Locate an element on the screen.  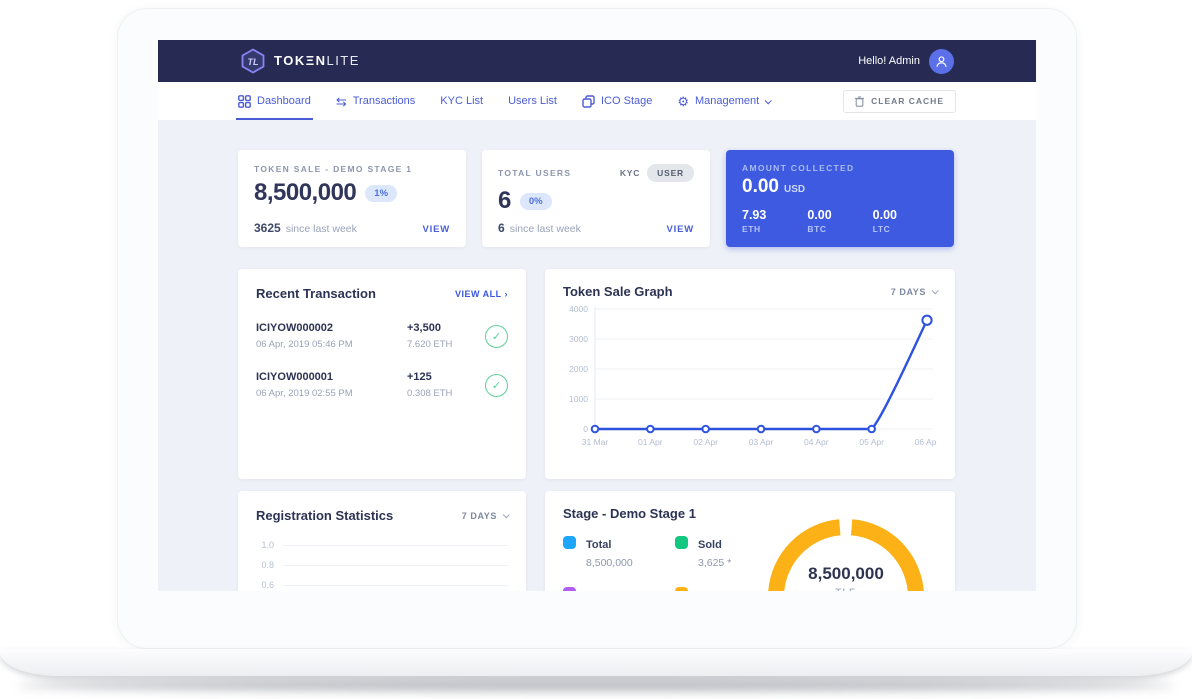
amount-collected-title: AMOUNT COLLECTED is located at coordinates (798, 168).